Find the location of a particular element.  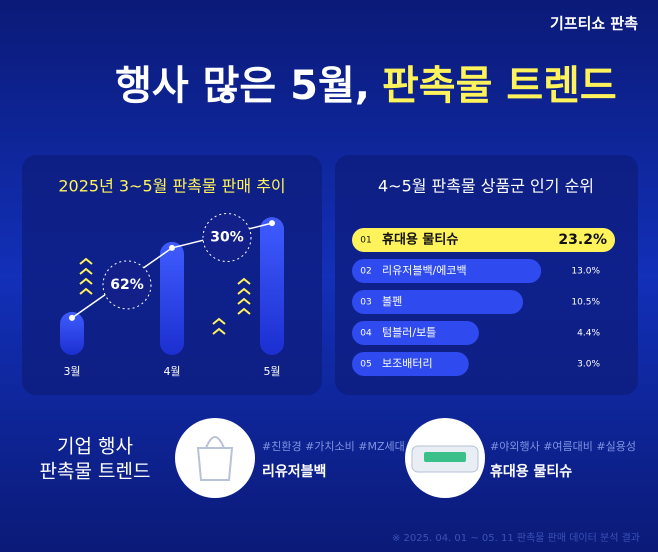

wipes-icon is located at coordinates (445, 457).